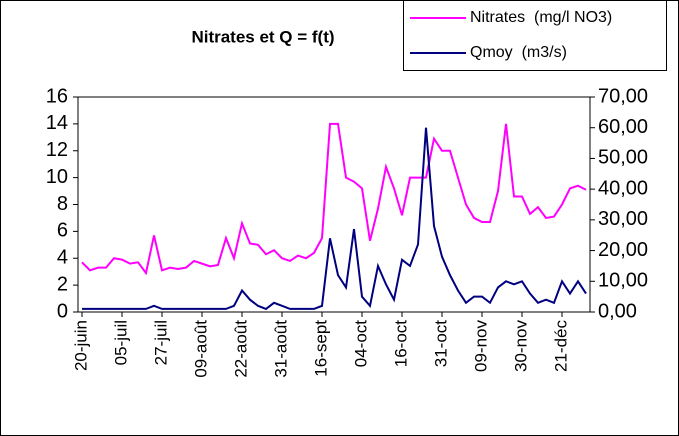 The image size is (679, 436). What do you see at coordinates (160, 342) in the screenshot?
I see `x-tick-label: 27-juil` at bounding box center [160, 342].